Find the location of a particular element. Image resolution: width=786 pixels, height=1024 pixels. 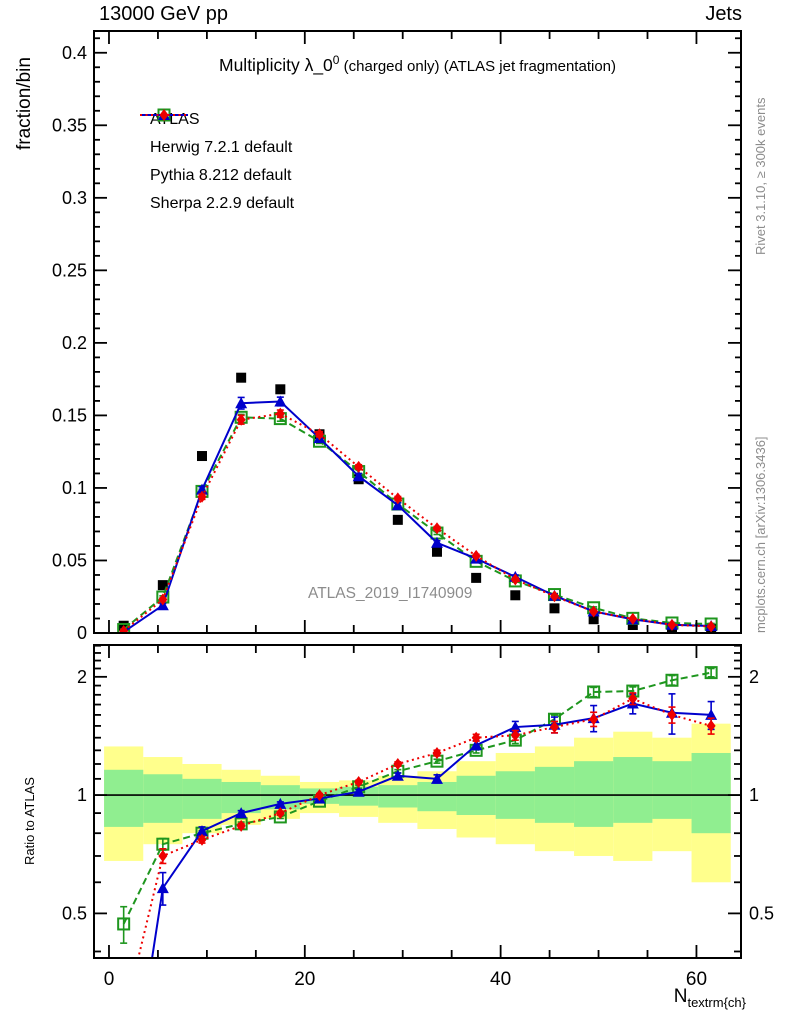

ratio-y-tick-label-left: 0.5 is located at coordinates (74, 913).